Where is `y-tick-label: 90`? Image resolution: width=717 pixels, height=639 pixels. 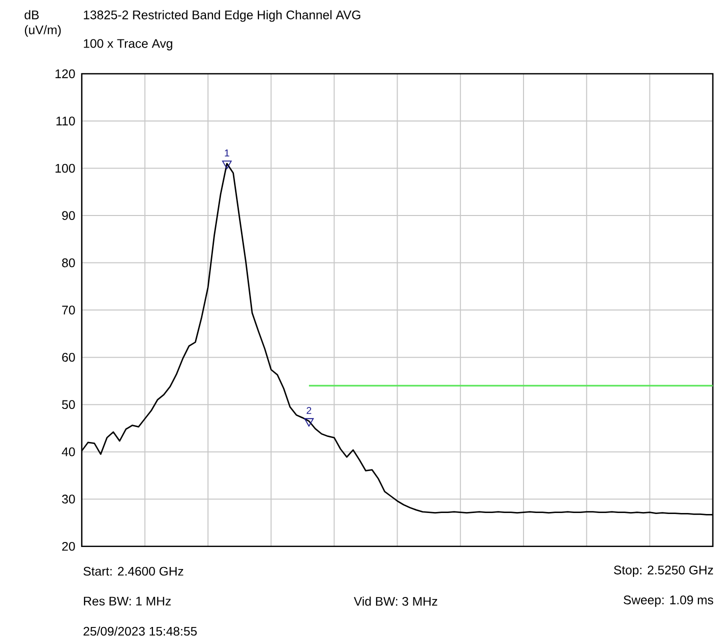 y-tick-label: 90 is located at coordinates (68, 215).